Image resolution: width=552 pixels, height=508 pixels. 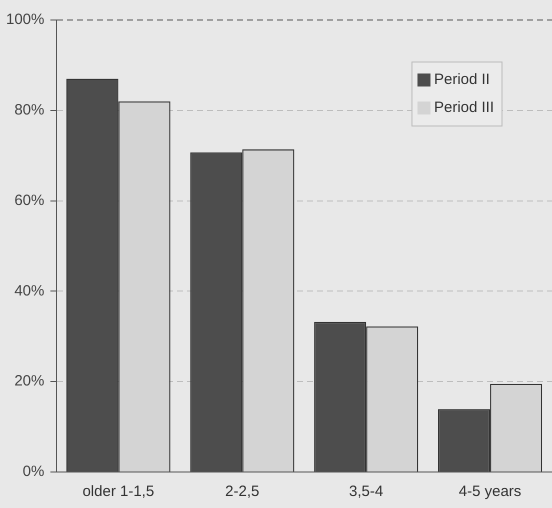 What do you see at coordinates (29, 381) in the screenshot?
I see `y-tick-label: 20%` at bounding box center [29, 381].